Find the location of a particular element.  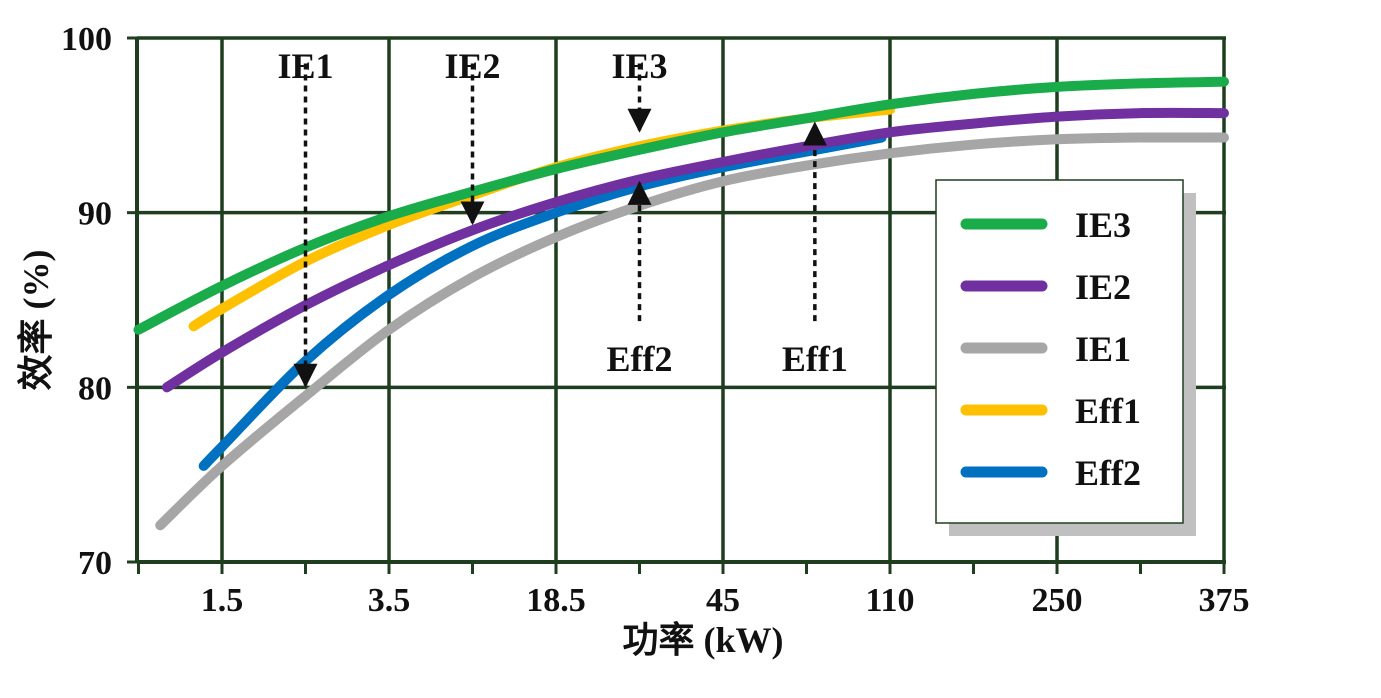

x-tick-label: 1.5 is located at coordinates (222, 600).